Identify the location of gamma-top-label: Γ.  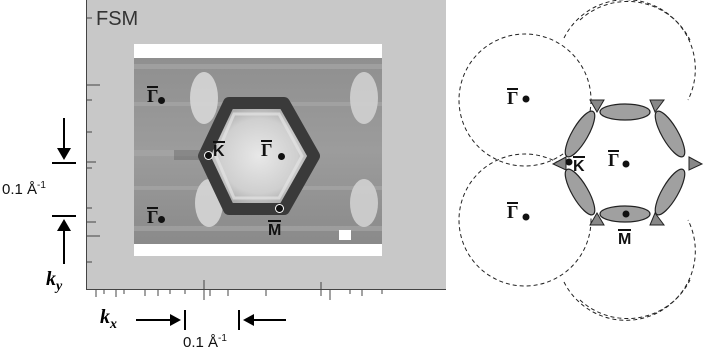
(153, 96).